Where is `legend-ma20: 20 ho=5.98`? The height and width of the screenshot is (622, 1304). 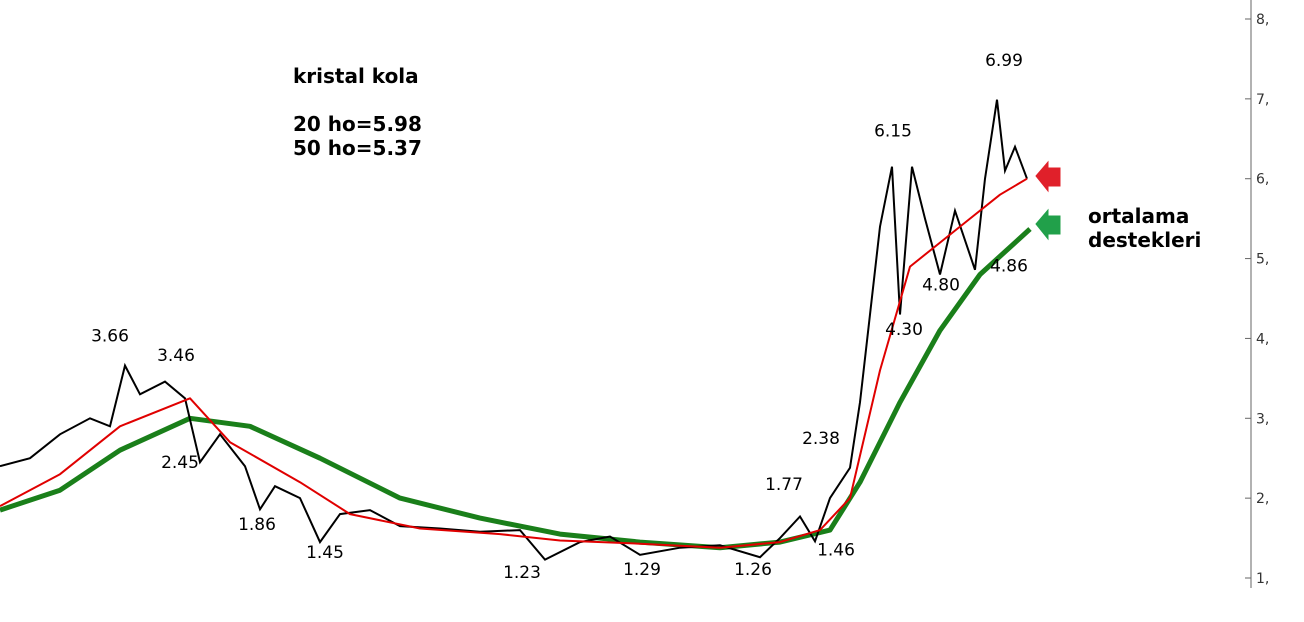
legend-ma20: 20 ho=5.98 is located at coordinates (357, 124).